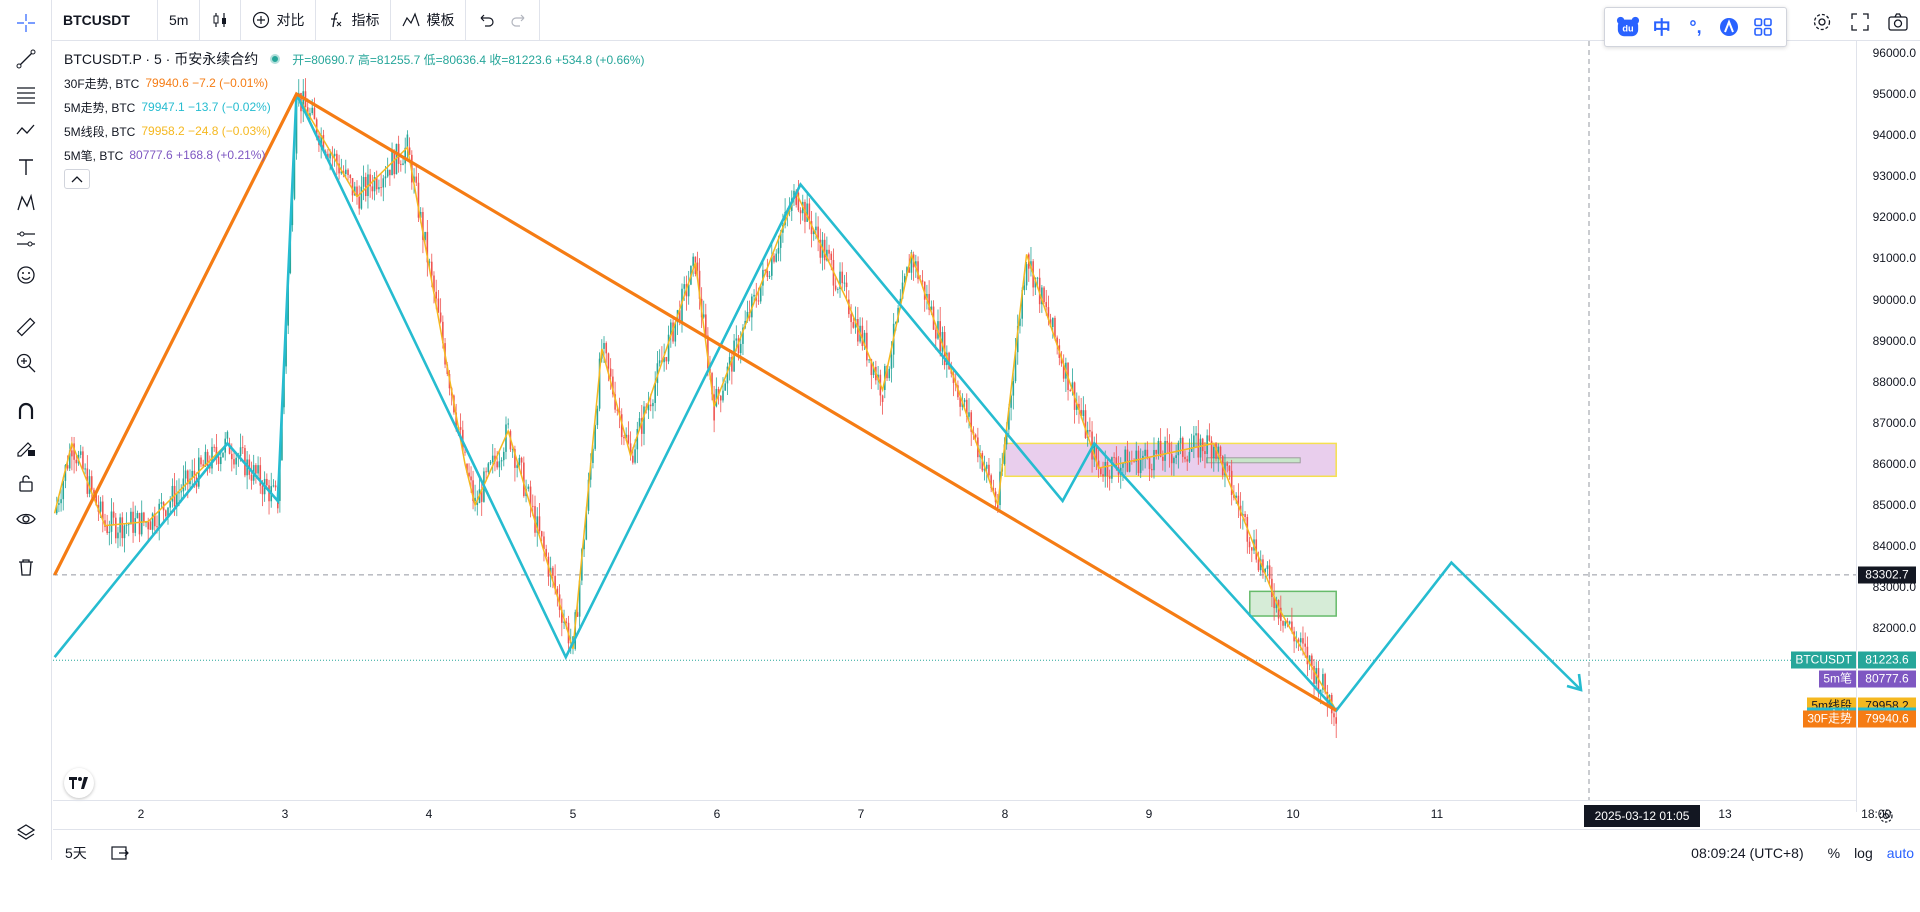  I want to click on interval-button: 5m, so click(179, 20).